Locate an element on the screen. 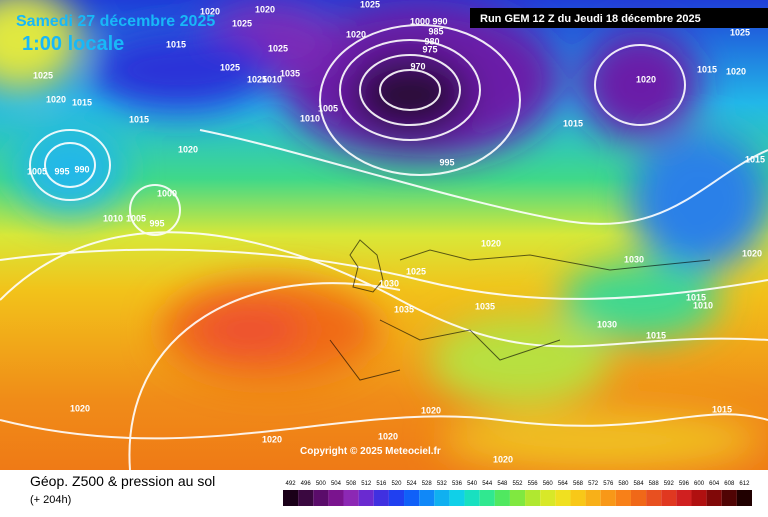 The height and width of the screenshot is (517, 768). colorbar-label: 532 is located at coordinates (442, 484).